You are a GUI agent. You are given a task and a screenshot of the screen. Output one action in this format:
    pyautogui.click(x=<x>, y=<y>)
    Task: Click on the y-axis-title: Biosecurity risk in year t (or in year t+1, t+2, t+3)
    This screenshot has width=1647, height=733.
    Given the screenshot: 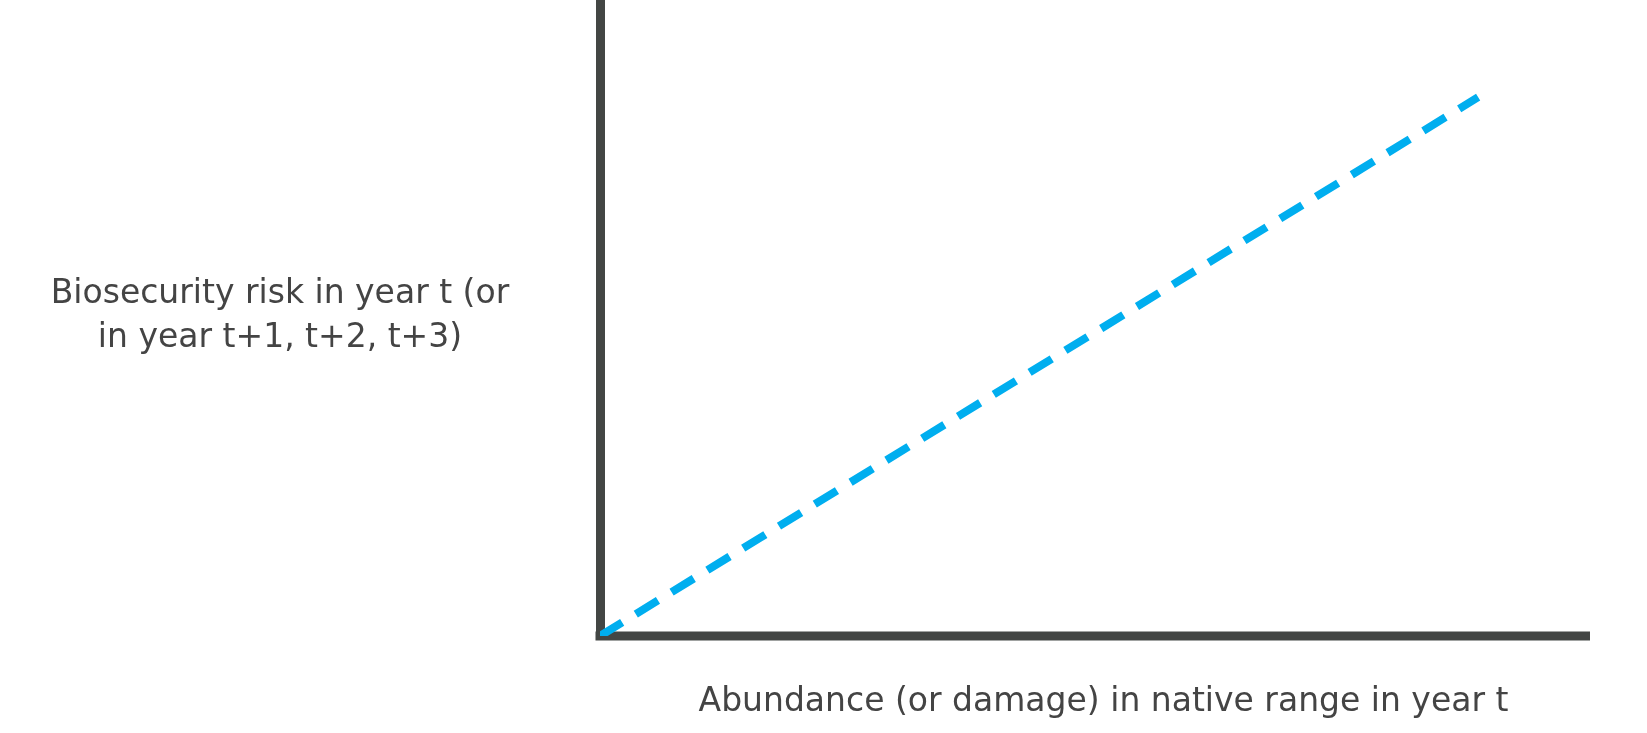 What is the action you would take?
    pyautogui.click(x=280, y=314)
    